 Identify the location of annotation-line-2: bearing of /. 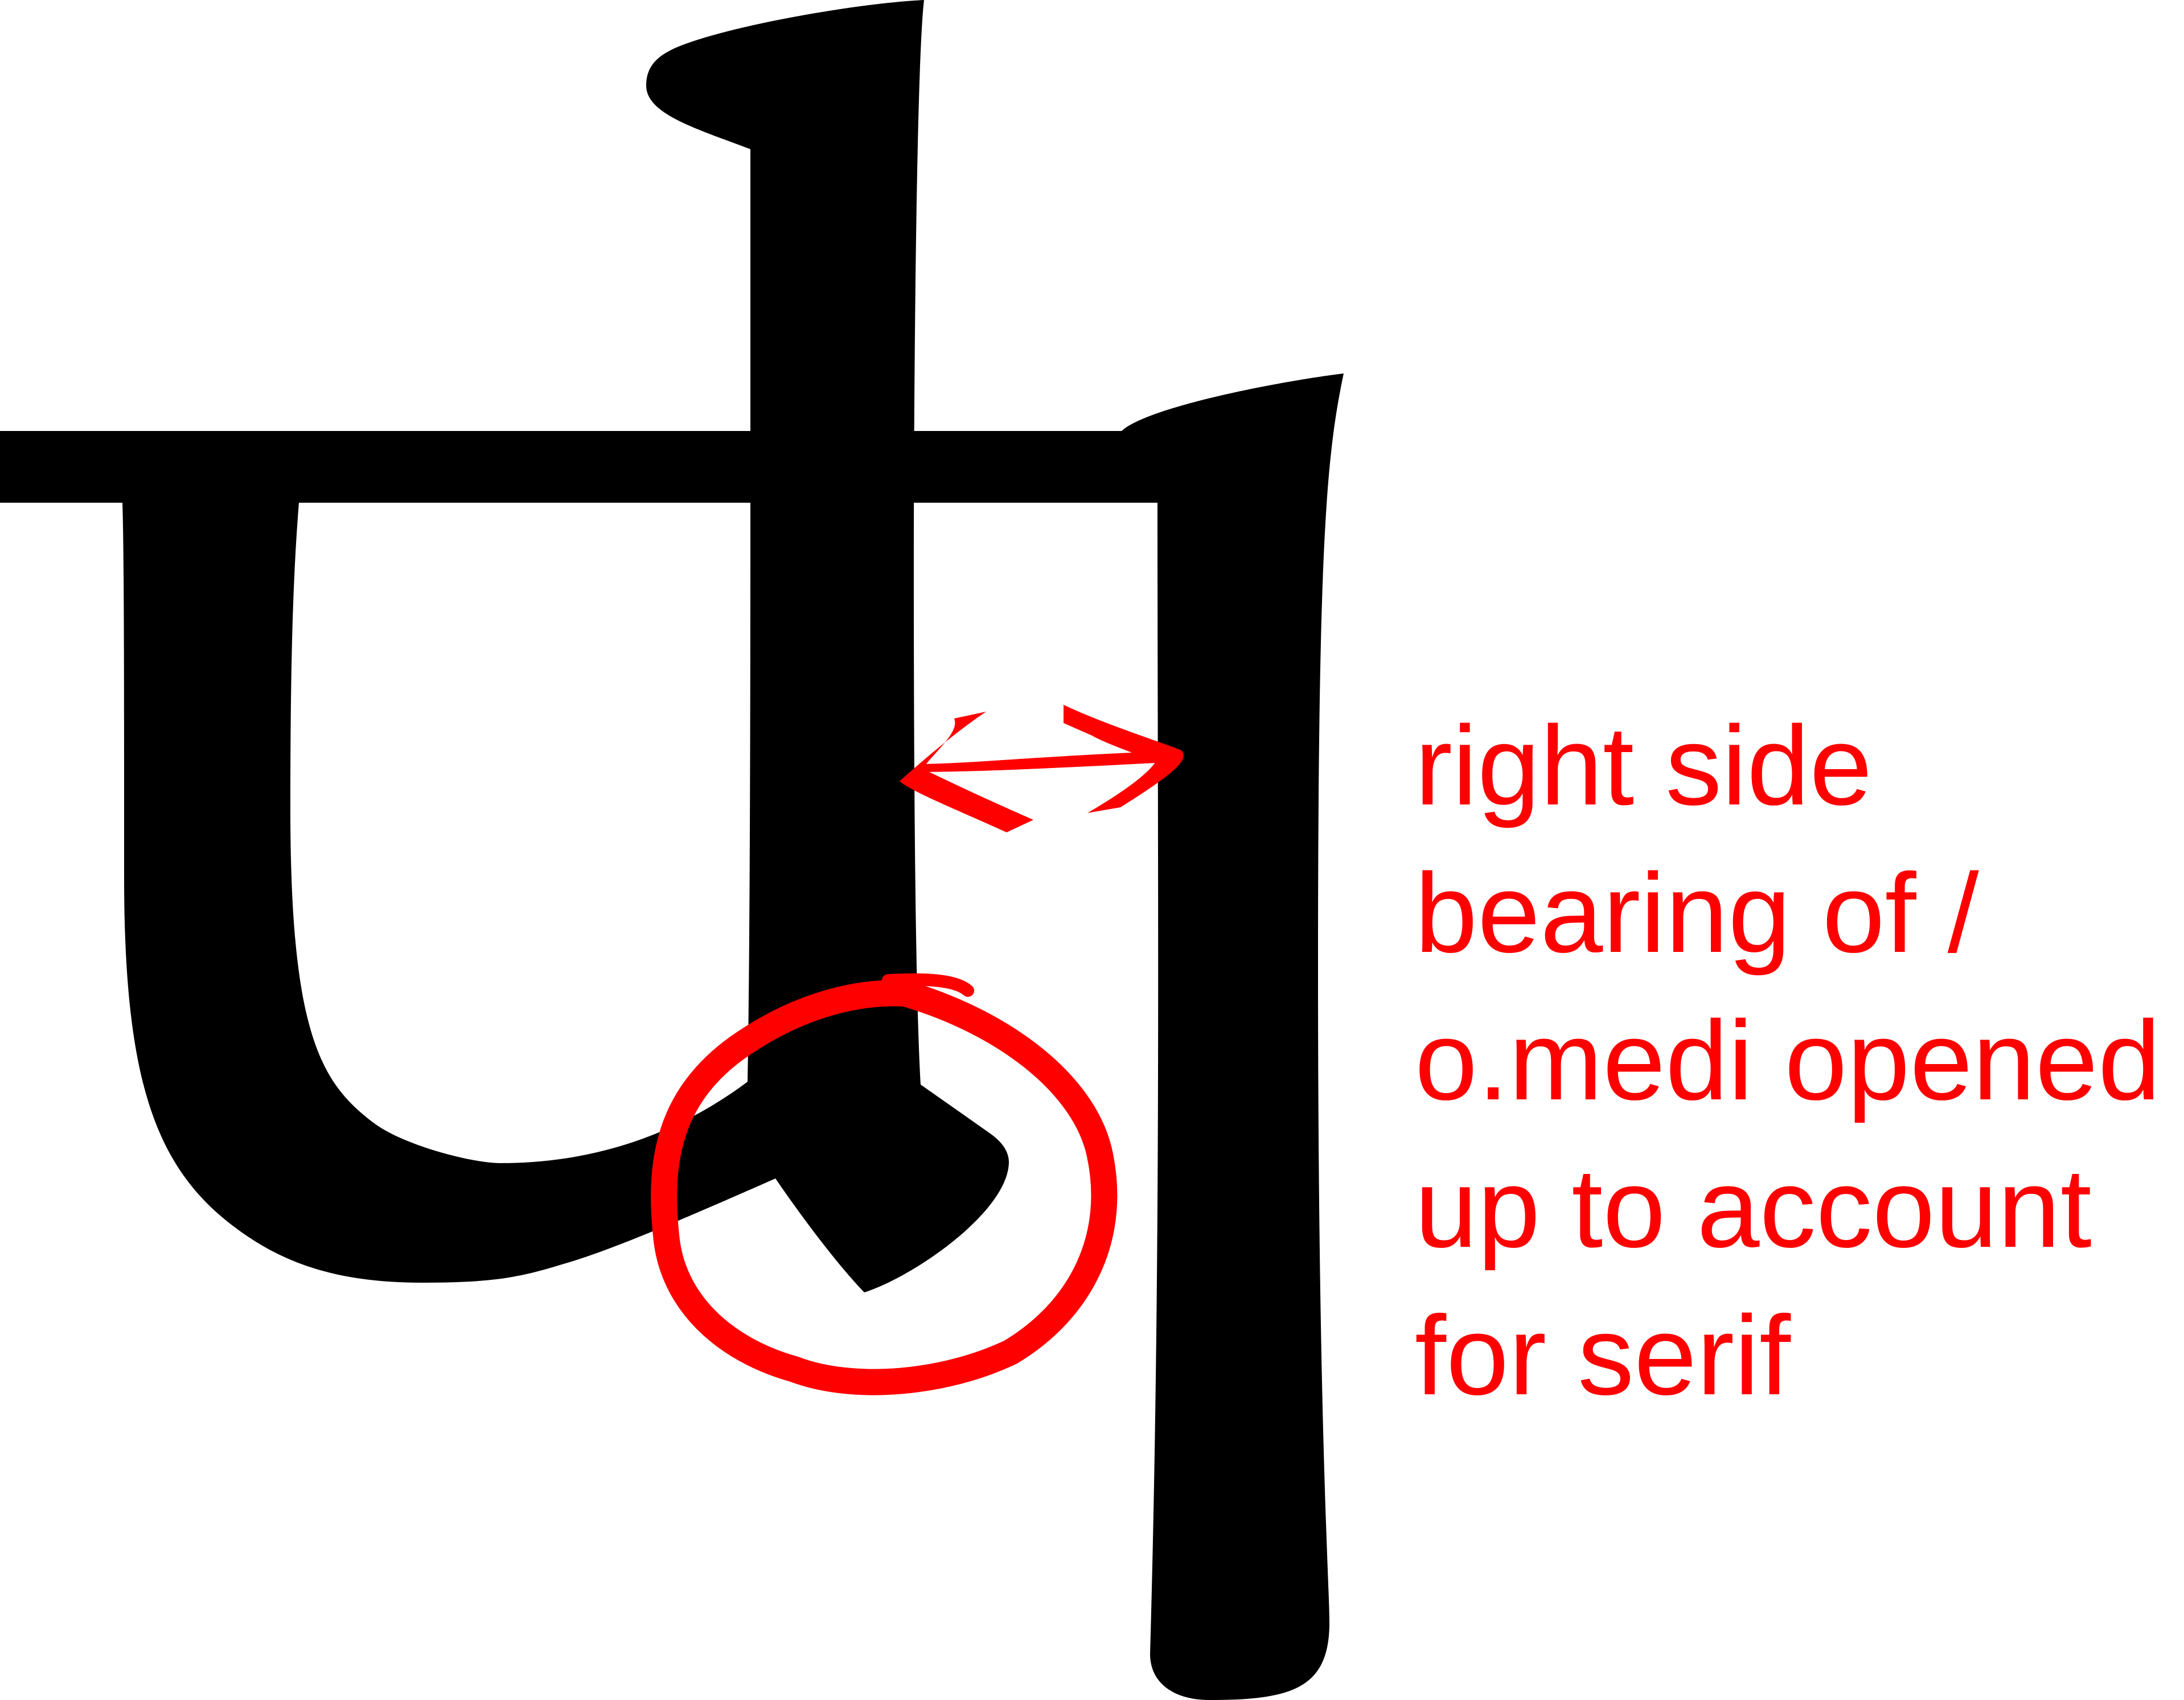
(1697, 913).